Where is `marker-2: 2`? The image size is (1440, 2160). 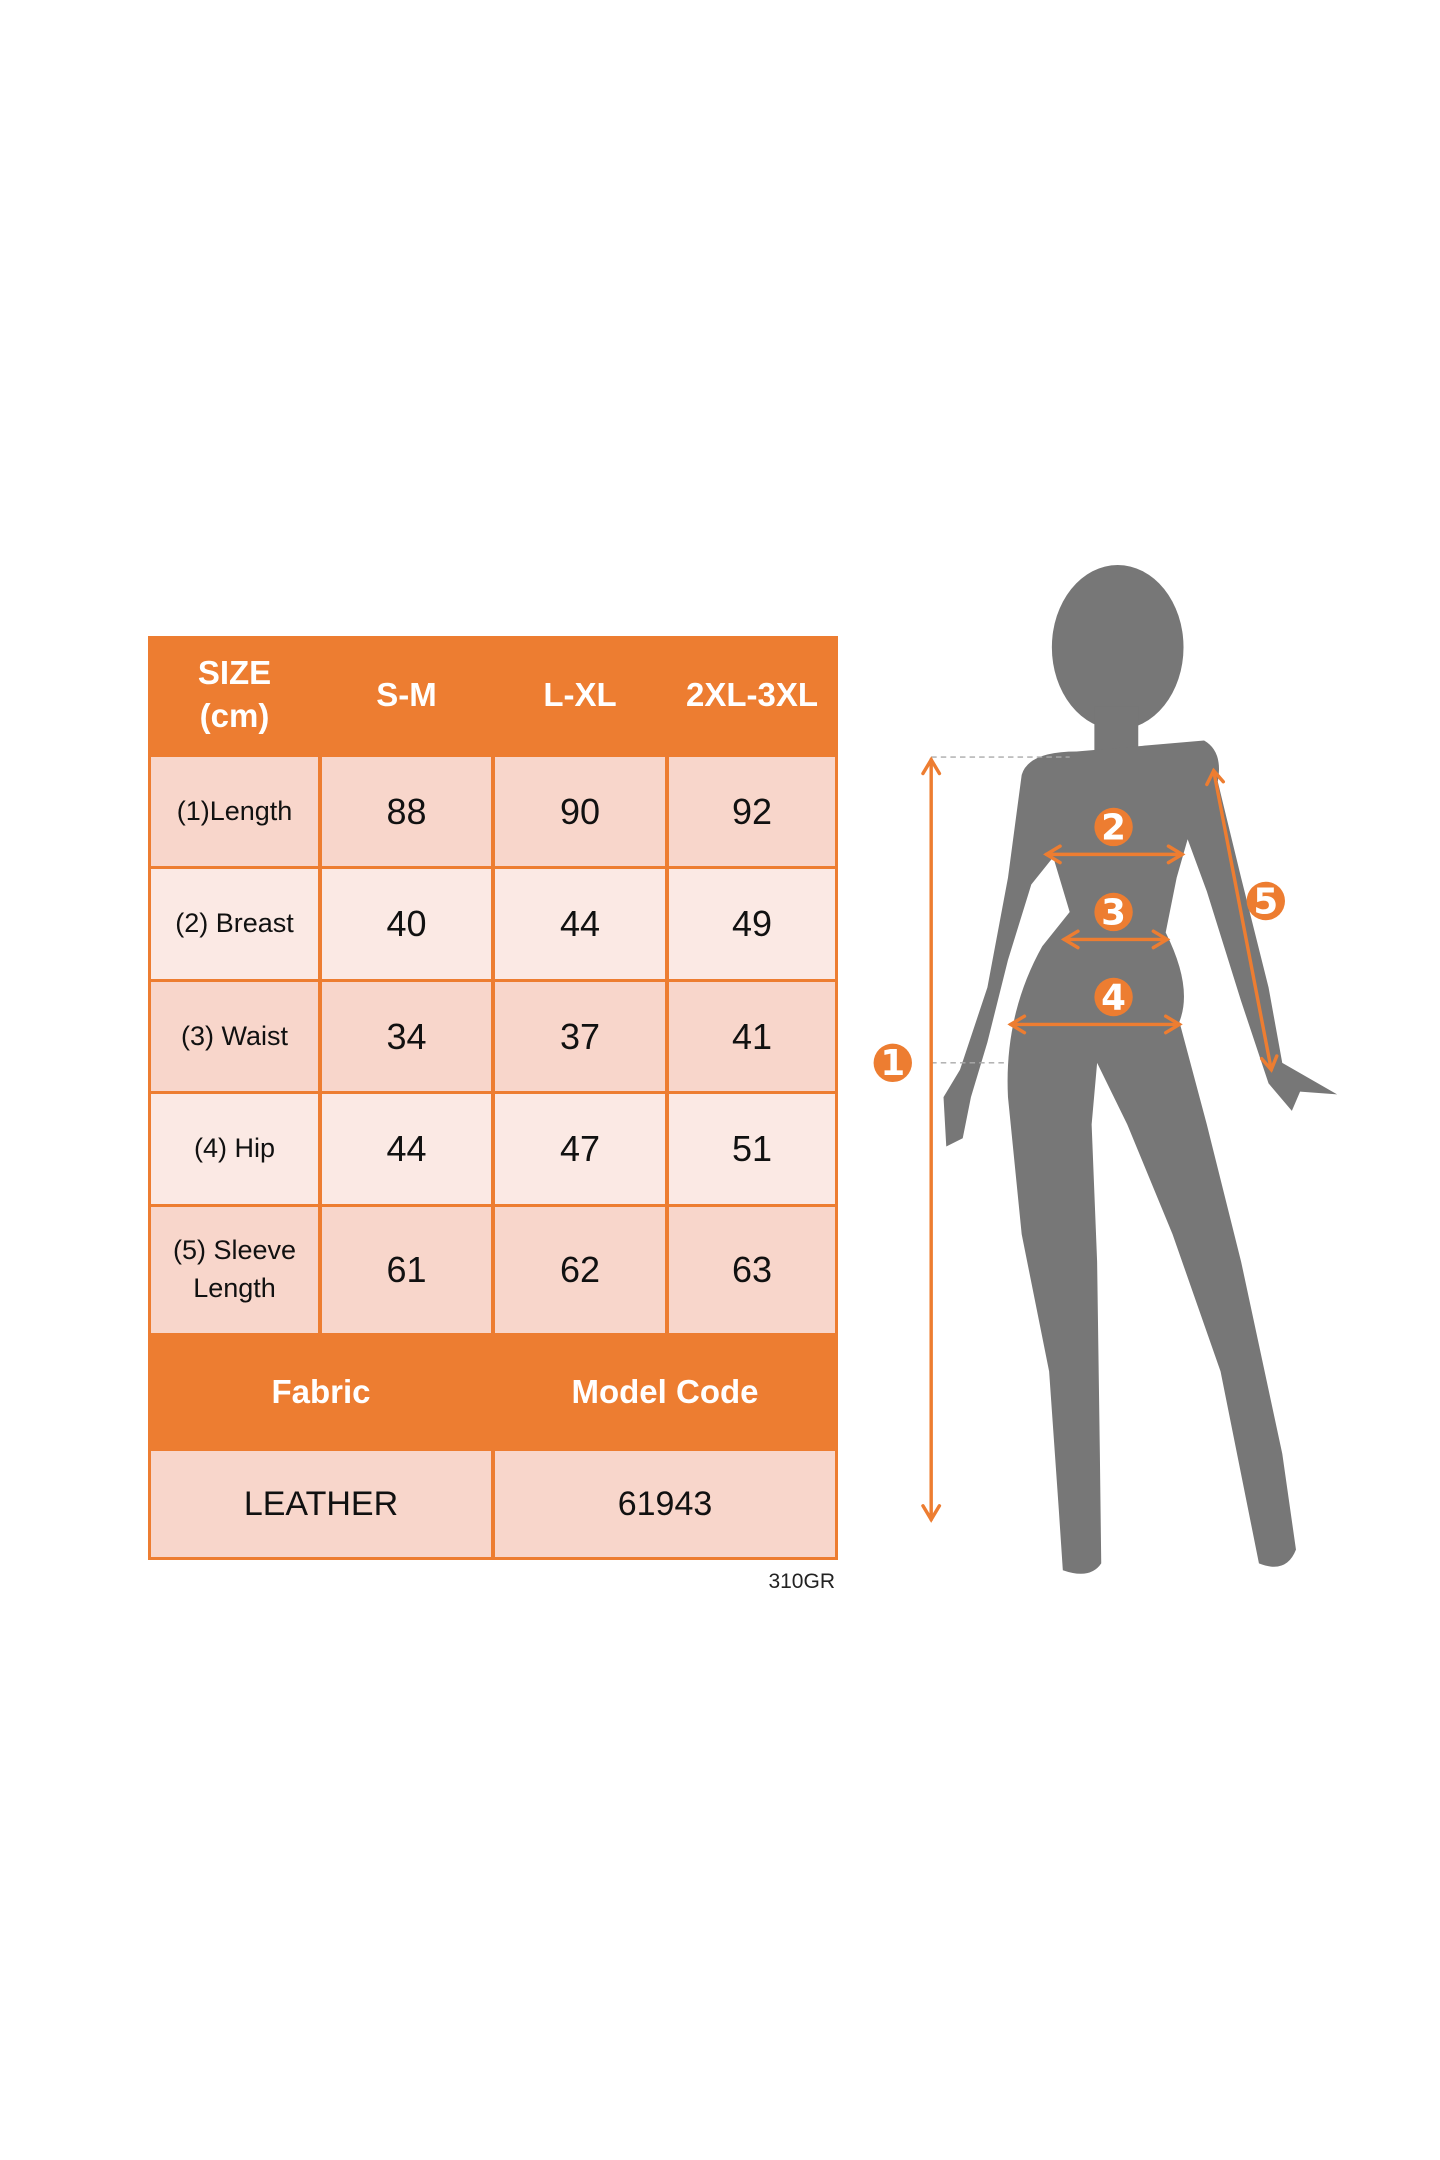
marker-2: 2 is located at coordinates (1113, 827).